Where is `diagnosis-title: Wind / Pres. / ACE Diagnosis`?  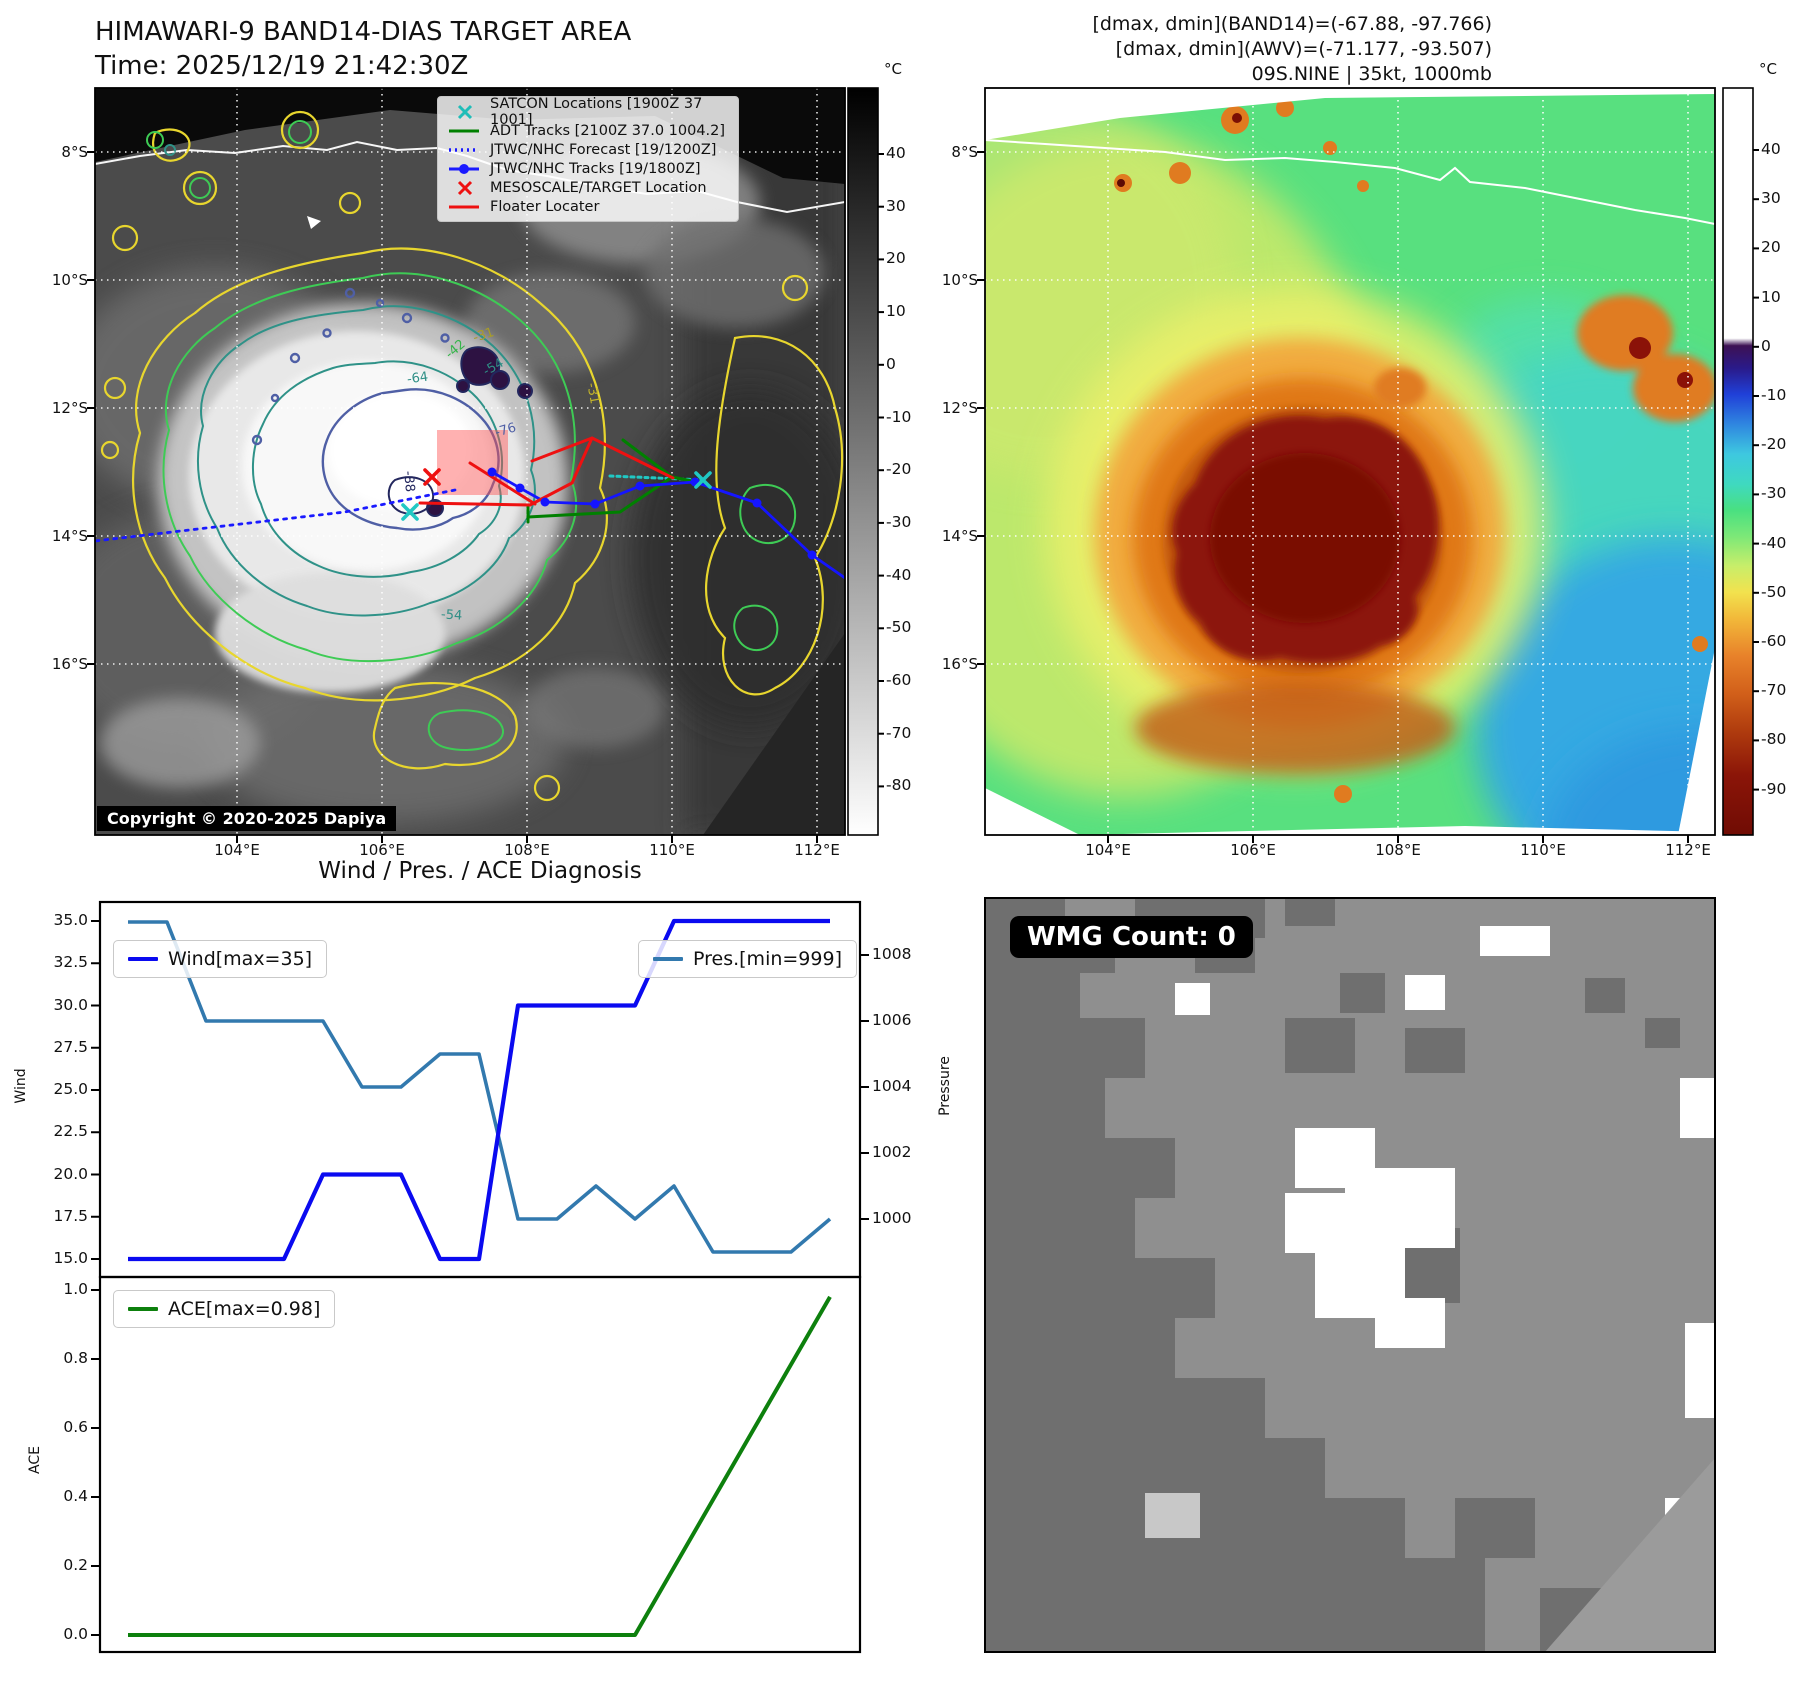
diagnosis-title: Wind / Pres. / ACE Diagnosis is located at coordinates (480, 871).